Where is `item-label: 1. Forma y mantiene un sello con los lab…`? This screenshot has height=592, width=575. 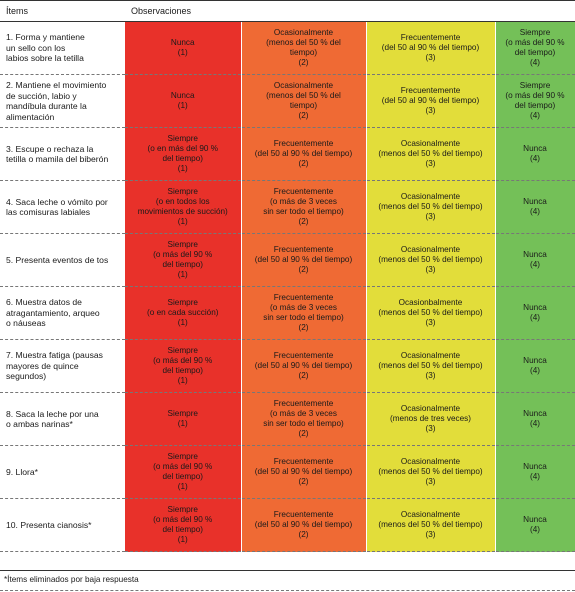 item-label: 1. Forma y mantiene un sello con los lab… is located at coordinates (62, 48).